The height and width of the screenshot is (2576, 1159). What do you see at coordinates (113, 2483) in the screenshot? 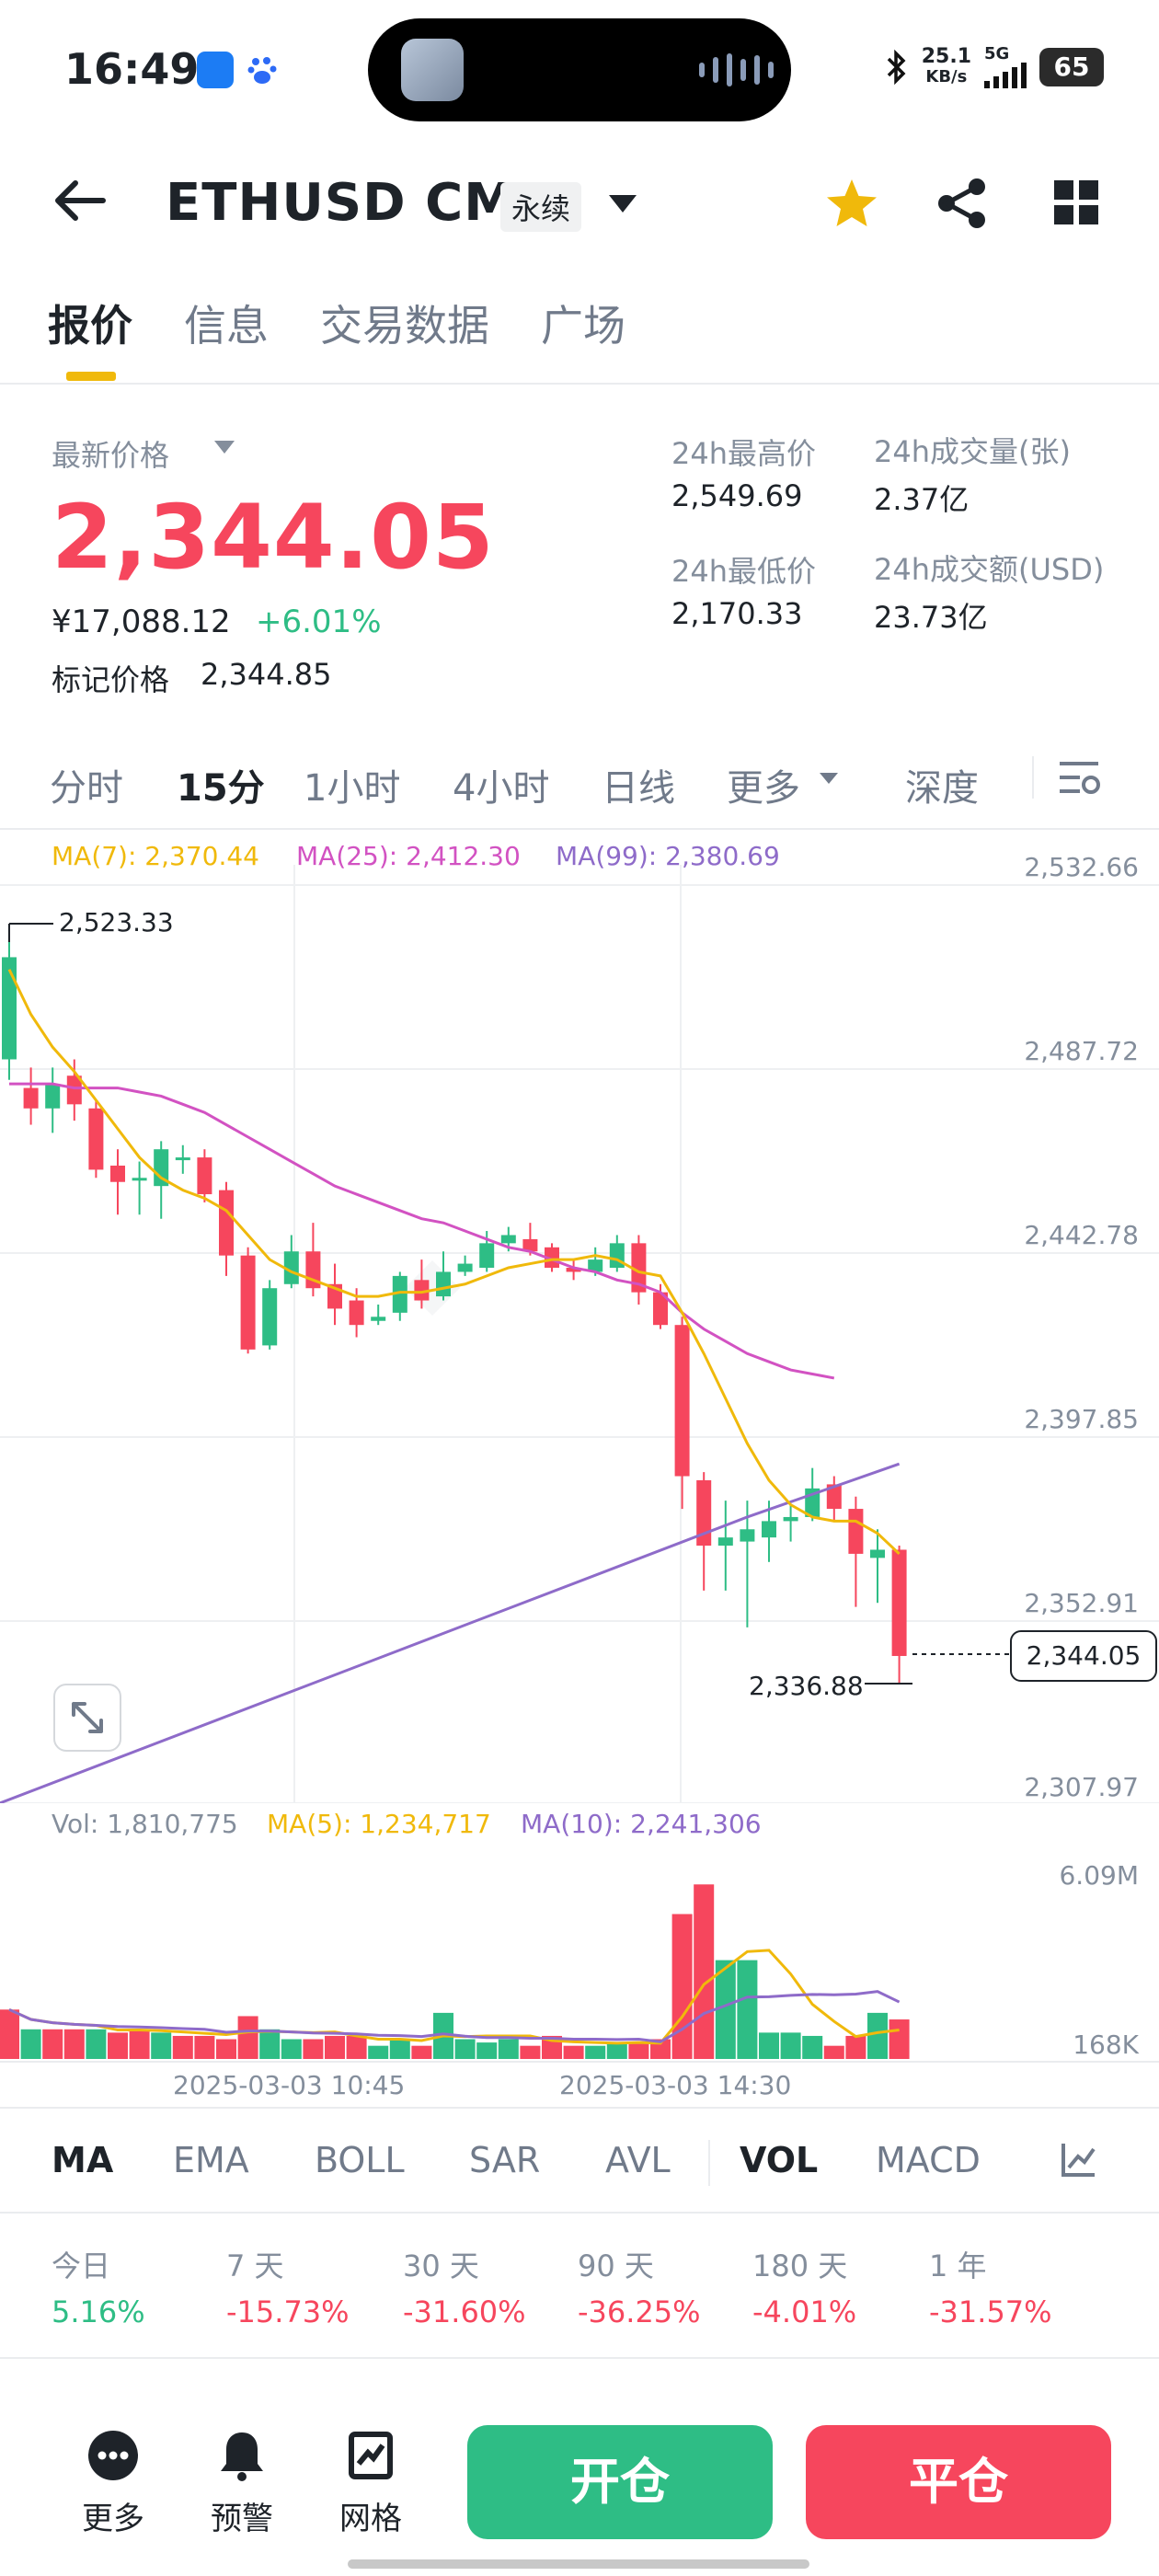
I see `more-button: 更多` at bounding box center [113, 2483].